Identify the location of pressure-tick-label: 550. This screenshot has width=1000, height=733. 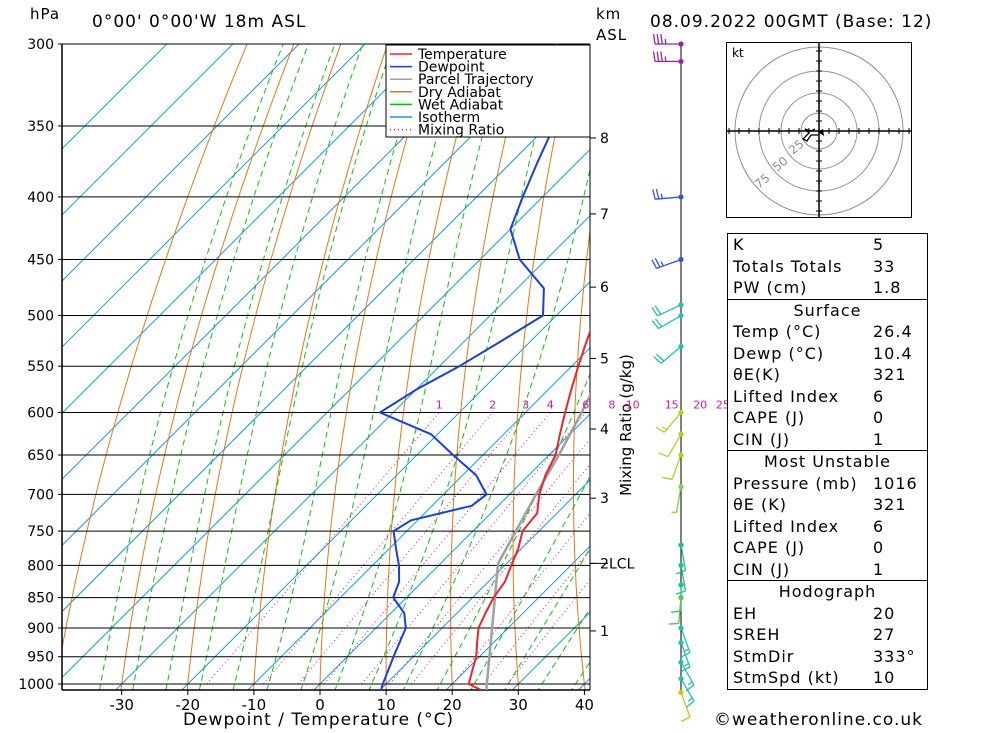
(40, 367).